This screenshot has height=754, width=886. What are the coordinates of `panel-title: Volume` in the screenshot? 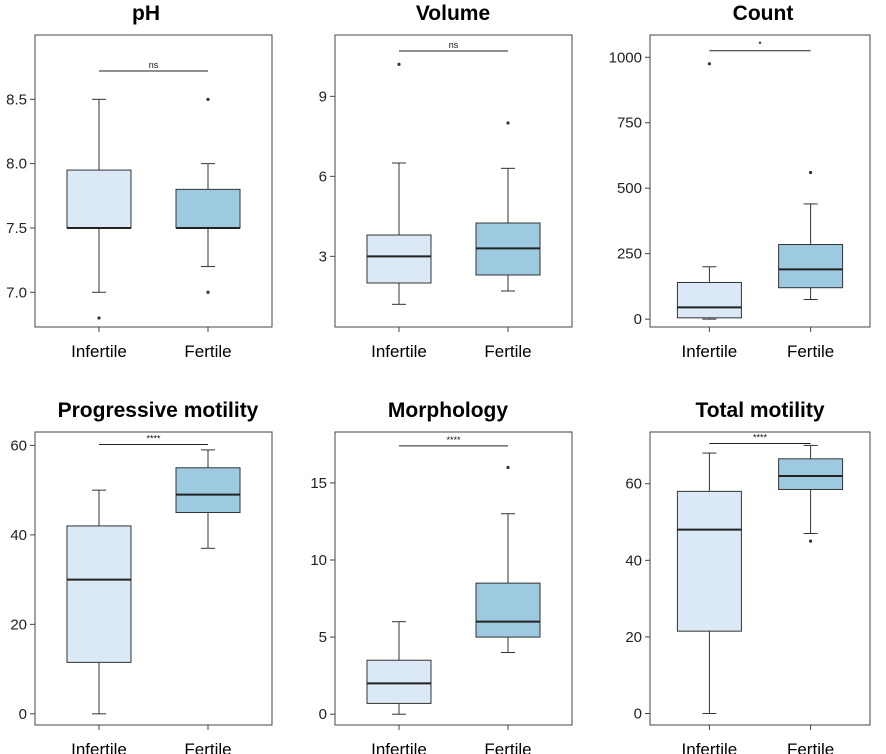 It's located at (453, 13).